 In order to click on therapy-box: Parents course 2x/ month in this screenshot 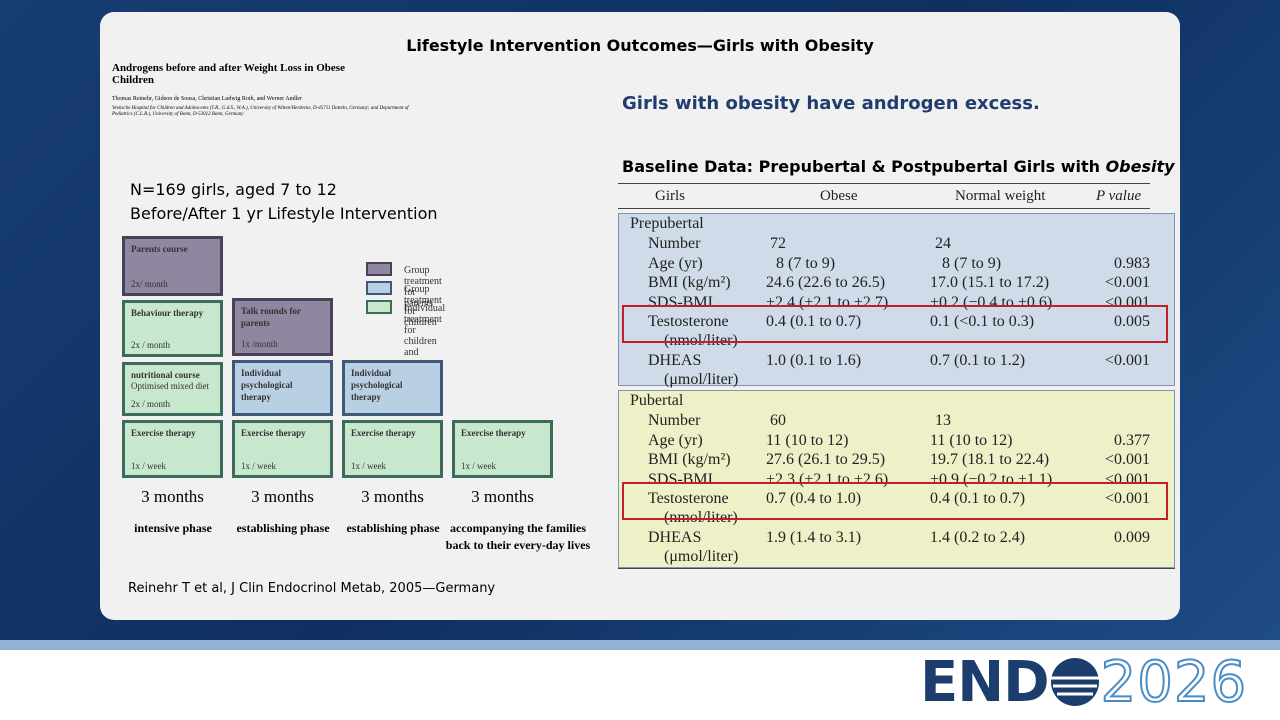, I will do `click(172, 266)`.